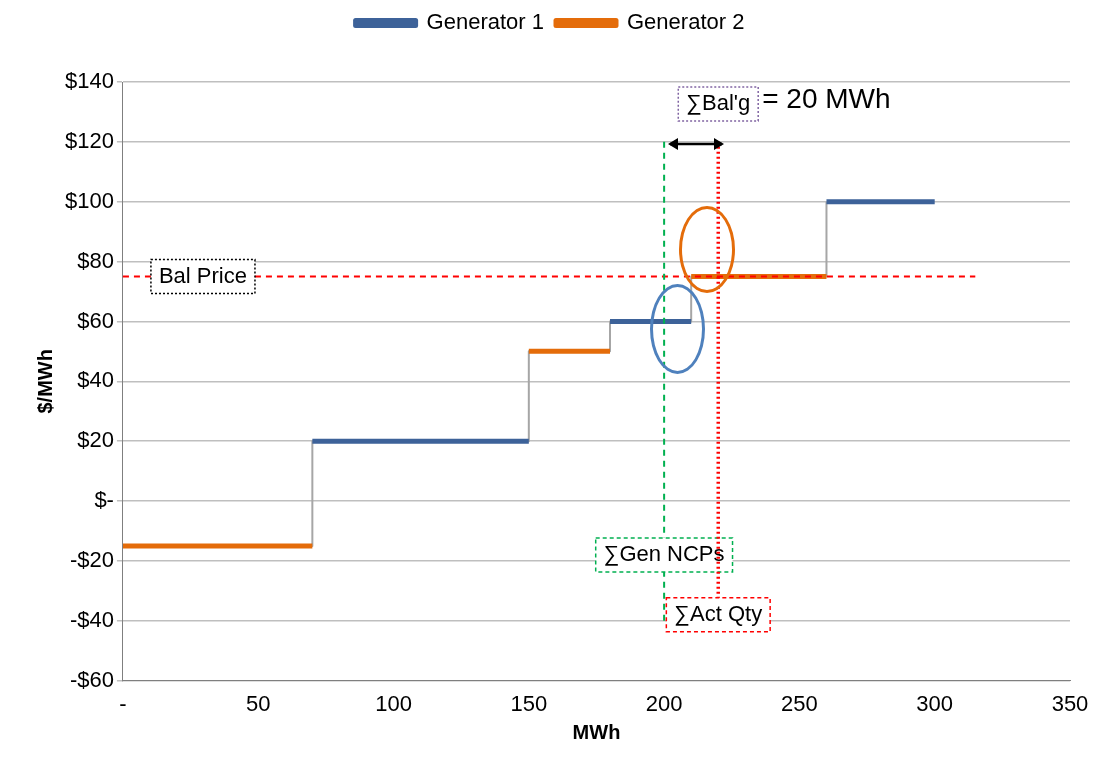 This screenshot has height=757, width=1108. I want to click on x-tick-label: 50, so click(258, 703).